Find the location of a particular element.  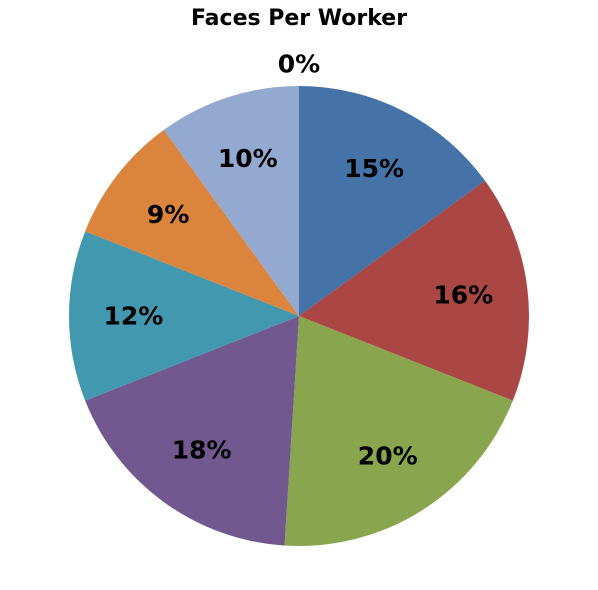

pie-data-label-8: 0% is located at coordinates (299, 64).